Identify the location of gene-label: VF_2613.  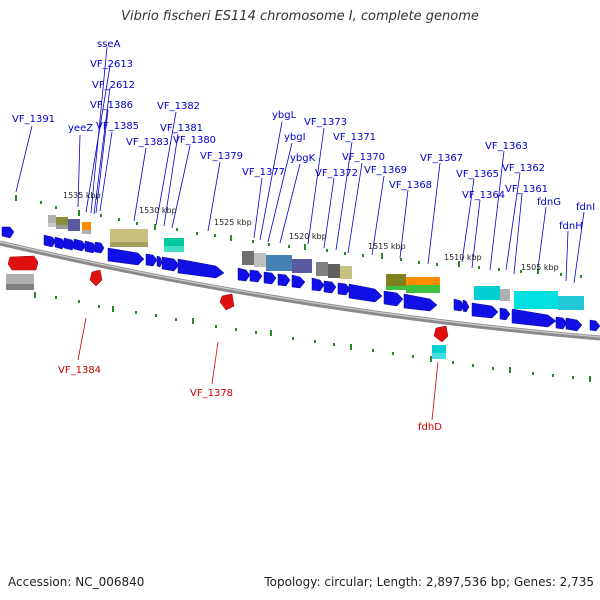
(111, 64).